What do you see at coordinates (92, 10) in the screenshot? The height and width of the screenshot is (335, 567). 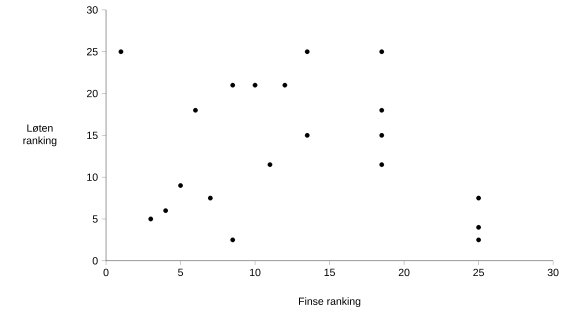 I see `y-tick-label: 30` at bounding box center [92, 10].